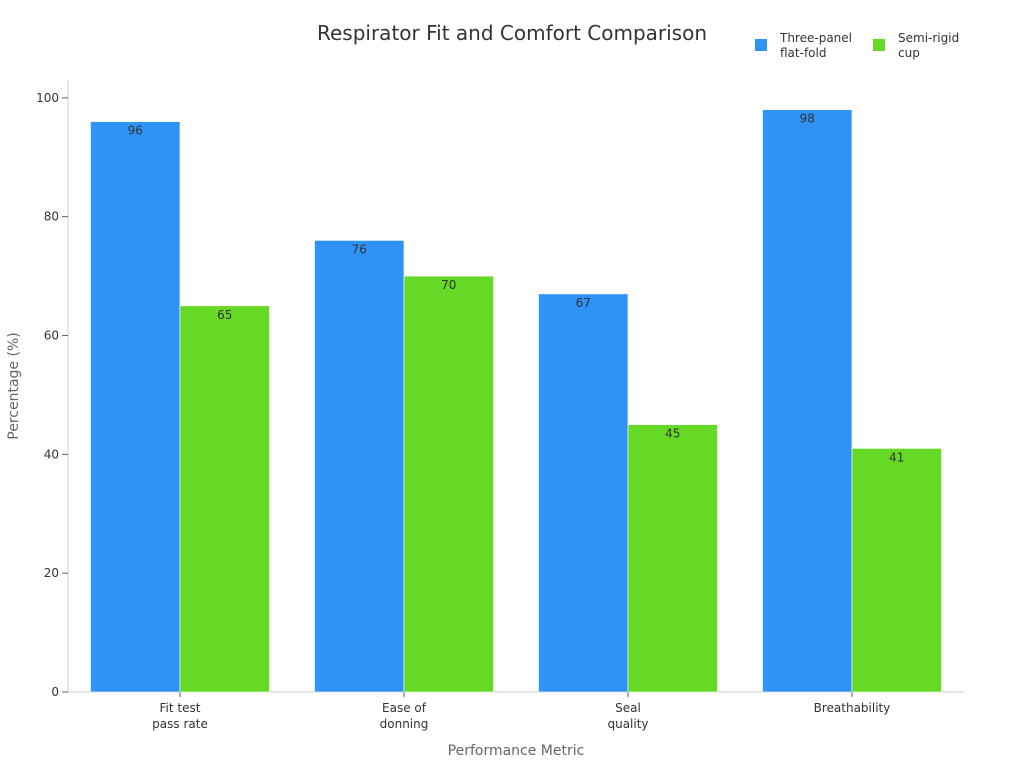 Image resolution: width=1024 pixels, height=768 pixels. Describe the element at coordinates (14, 385) in the screenshot. I see `y-axis-title: Percentage (%)` at that location.